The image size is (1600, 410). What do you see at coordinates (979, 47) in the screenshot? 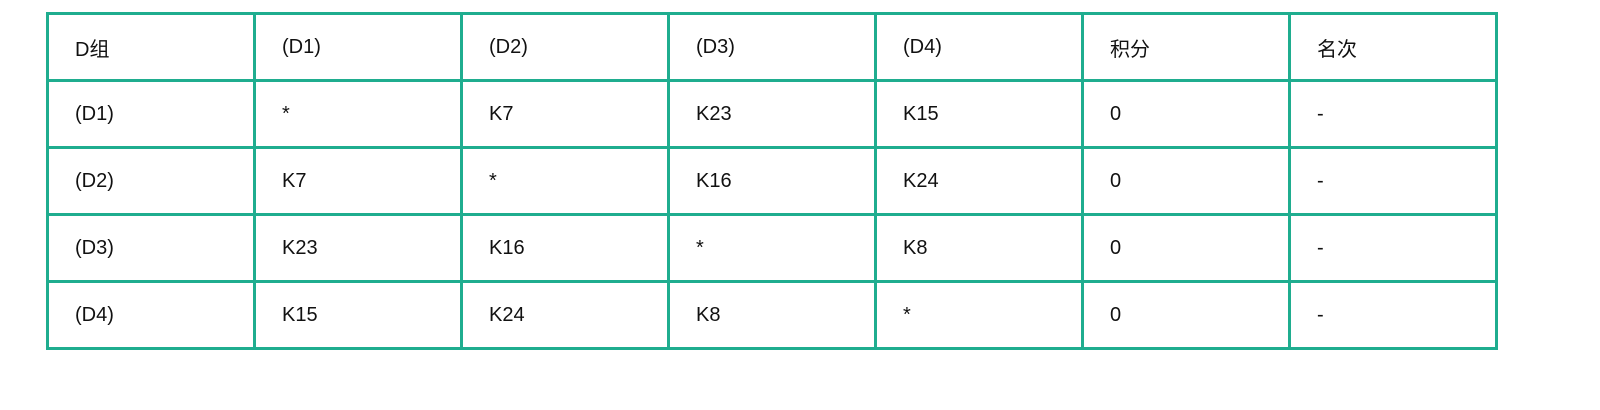
I see `header-cell: (D4)` at bounding box center [979, 47].